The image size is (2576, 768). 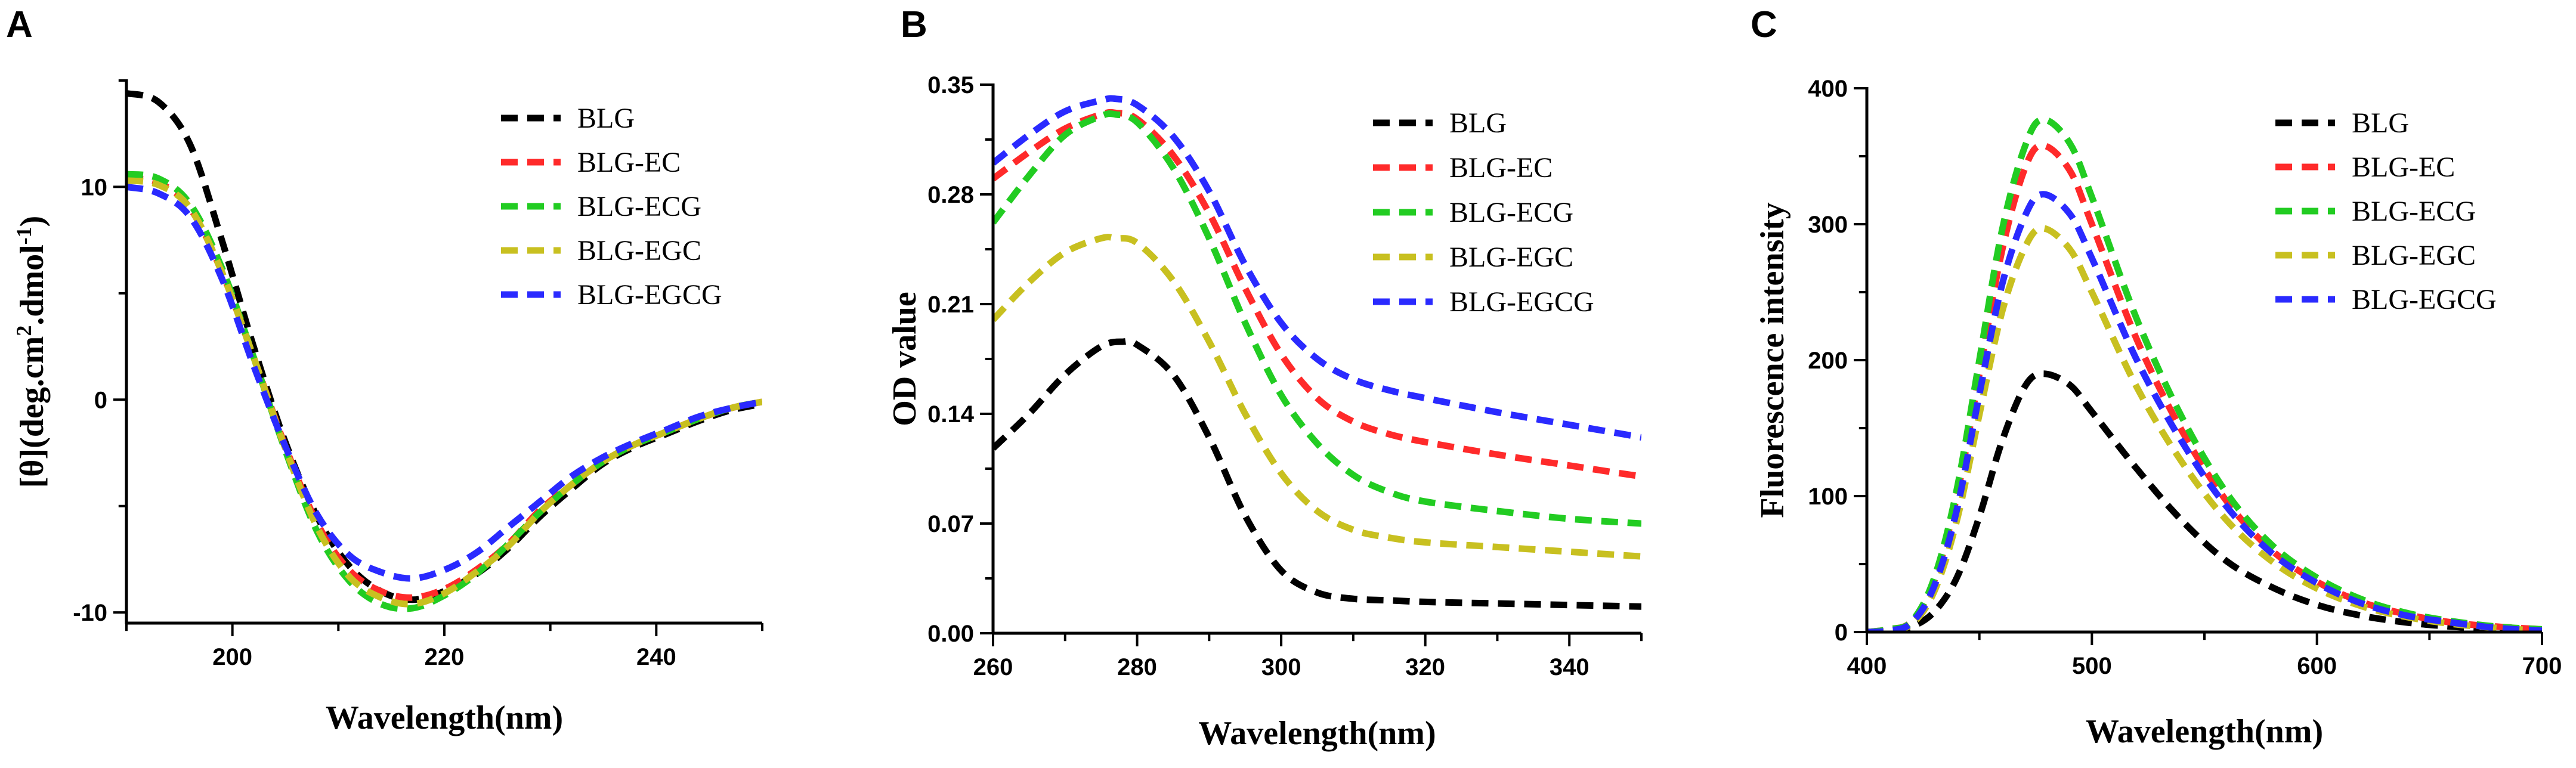 What do you see at coordinates (951, 414) in the screenshot?
I see `y-tick-label: 0.14` at bounding box center [951, 414].